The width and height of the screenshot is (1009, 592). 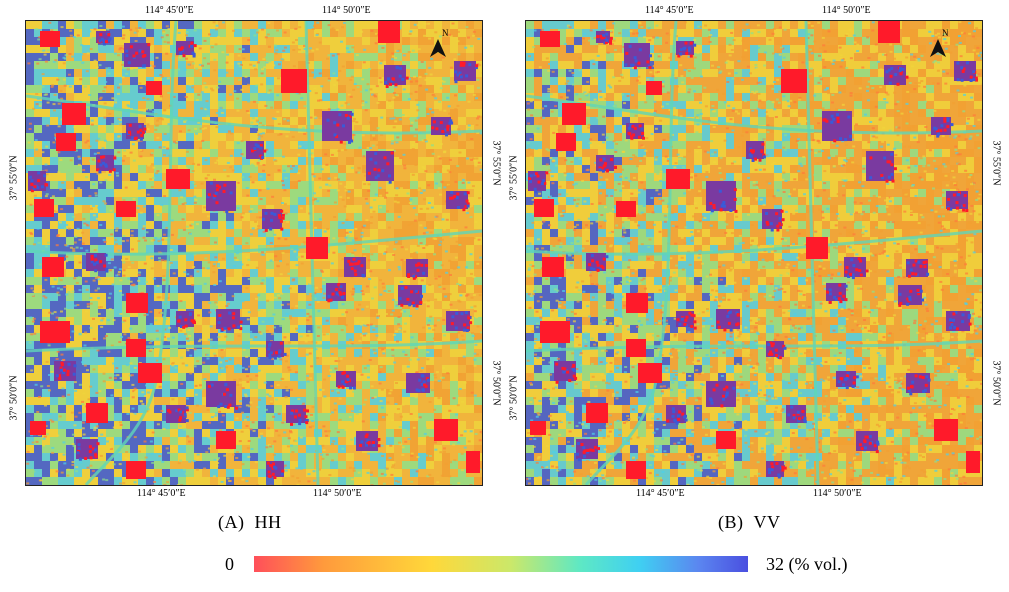 I want to click on panel-b-bottom-tick-1: 114° 45′0″E, so click(x=660, y=493).